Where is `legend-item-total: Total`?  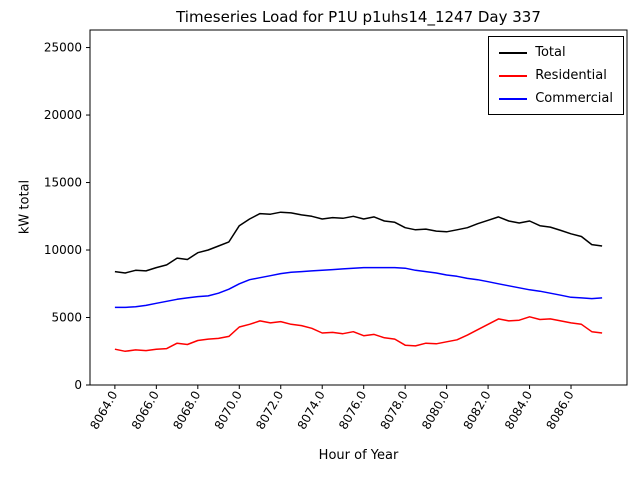 legend-item-total: Total is located at coordinates (556, 52).